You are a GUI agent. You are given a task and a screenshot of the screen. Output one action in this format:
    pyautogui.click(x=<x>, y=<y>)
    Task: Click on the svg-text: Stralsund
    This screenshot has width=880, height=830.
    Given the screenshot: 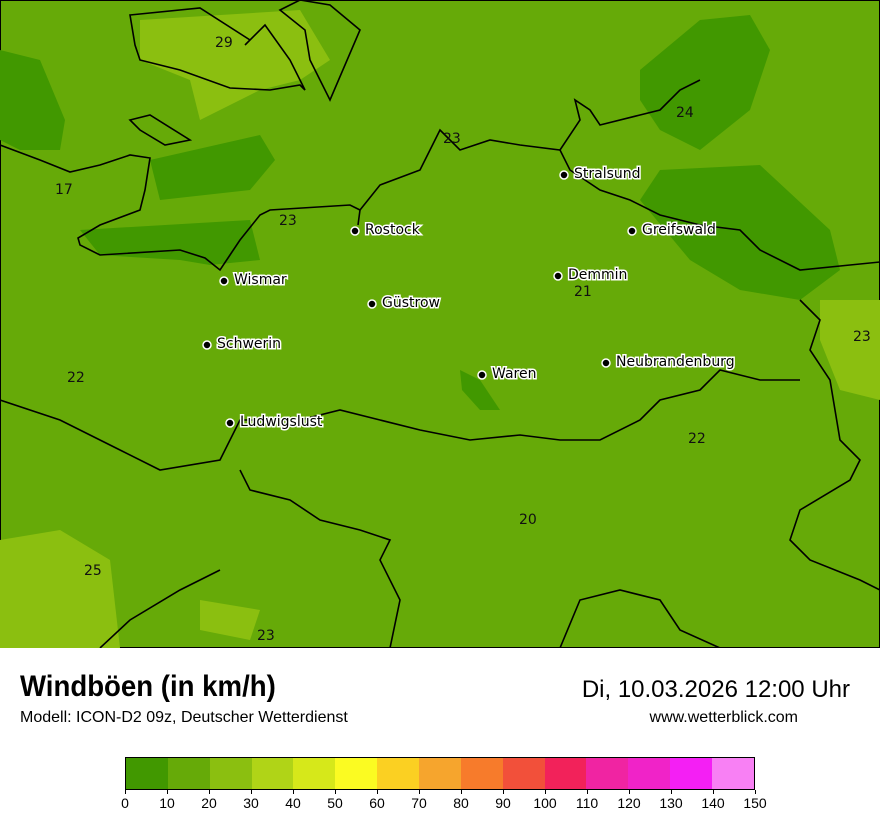 What is the action you would take?
    pyautogui.click(x=607, y=174)
    